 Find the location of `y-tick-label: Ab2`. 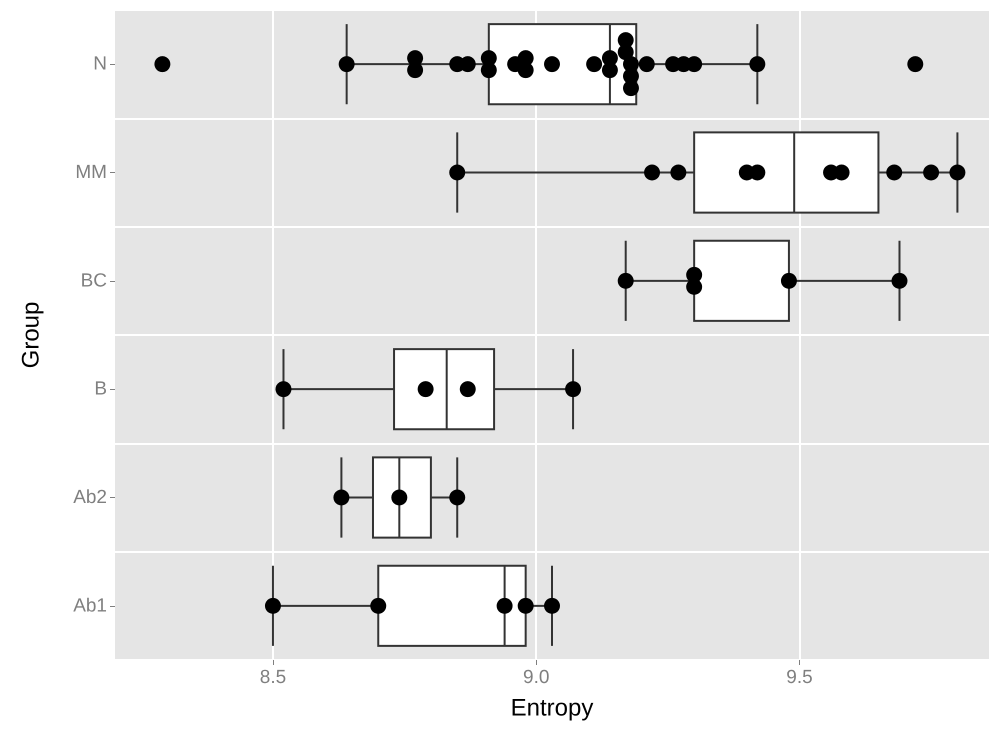

y-tick-label: Ab2 is located at coordinates (90, 497).